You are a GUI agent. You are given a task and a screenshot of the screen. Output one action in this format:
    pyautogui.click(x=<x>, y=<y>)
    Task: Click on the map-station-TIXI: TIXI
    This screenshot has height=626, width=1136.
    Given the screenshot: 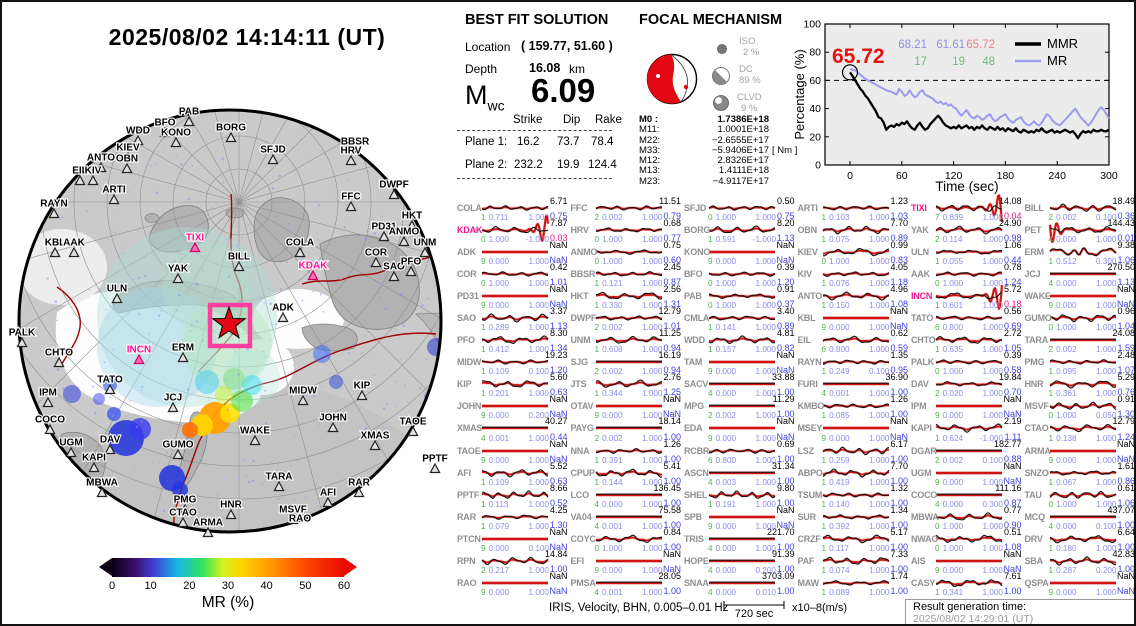 What is the action you would take?
    pyautogui.click(x=195, y=242)
    